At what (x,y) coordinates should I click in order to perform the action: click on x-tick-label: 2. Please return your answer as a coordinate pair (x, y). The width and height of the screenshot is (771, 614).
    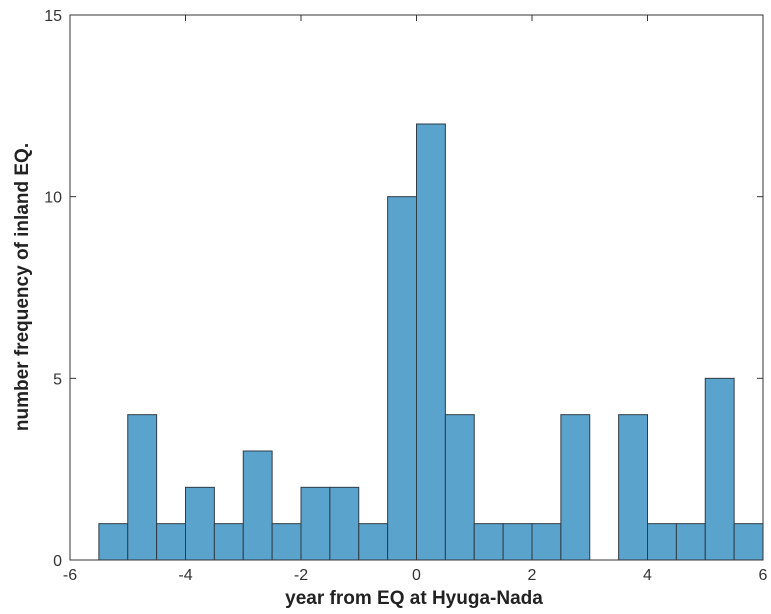
    Looking at the image, I should click on (532, 575).